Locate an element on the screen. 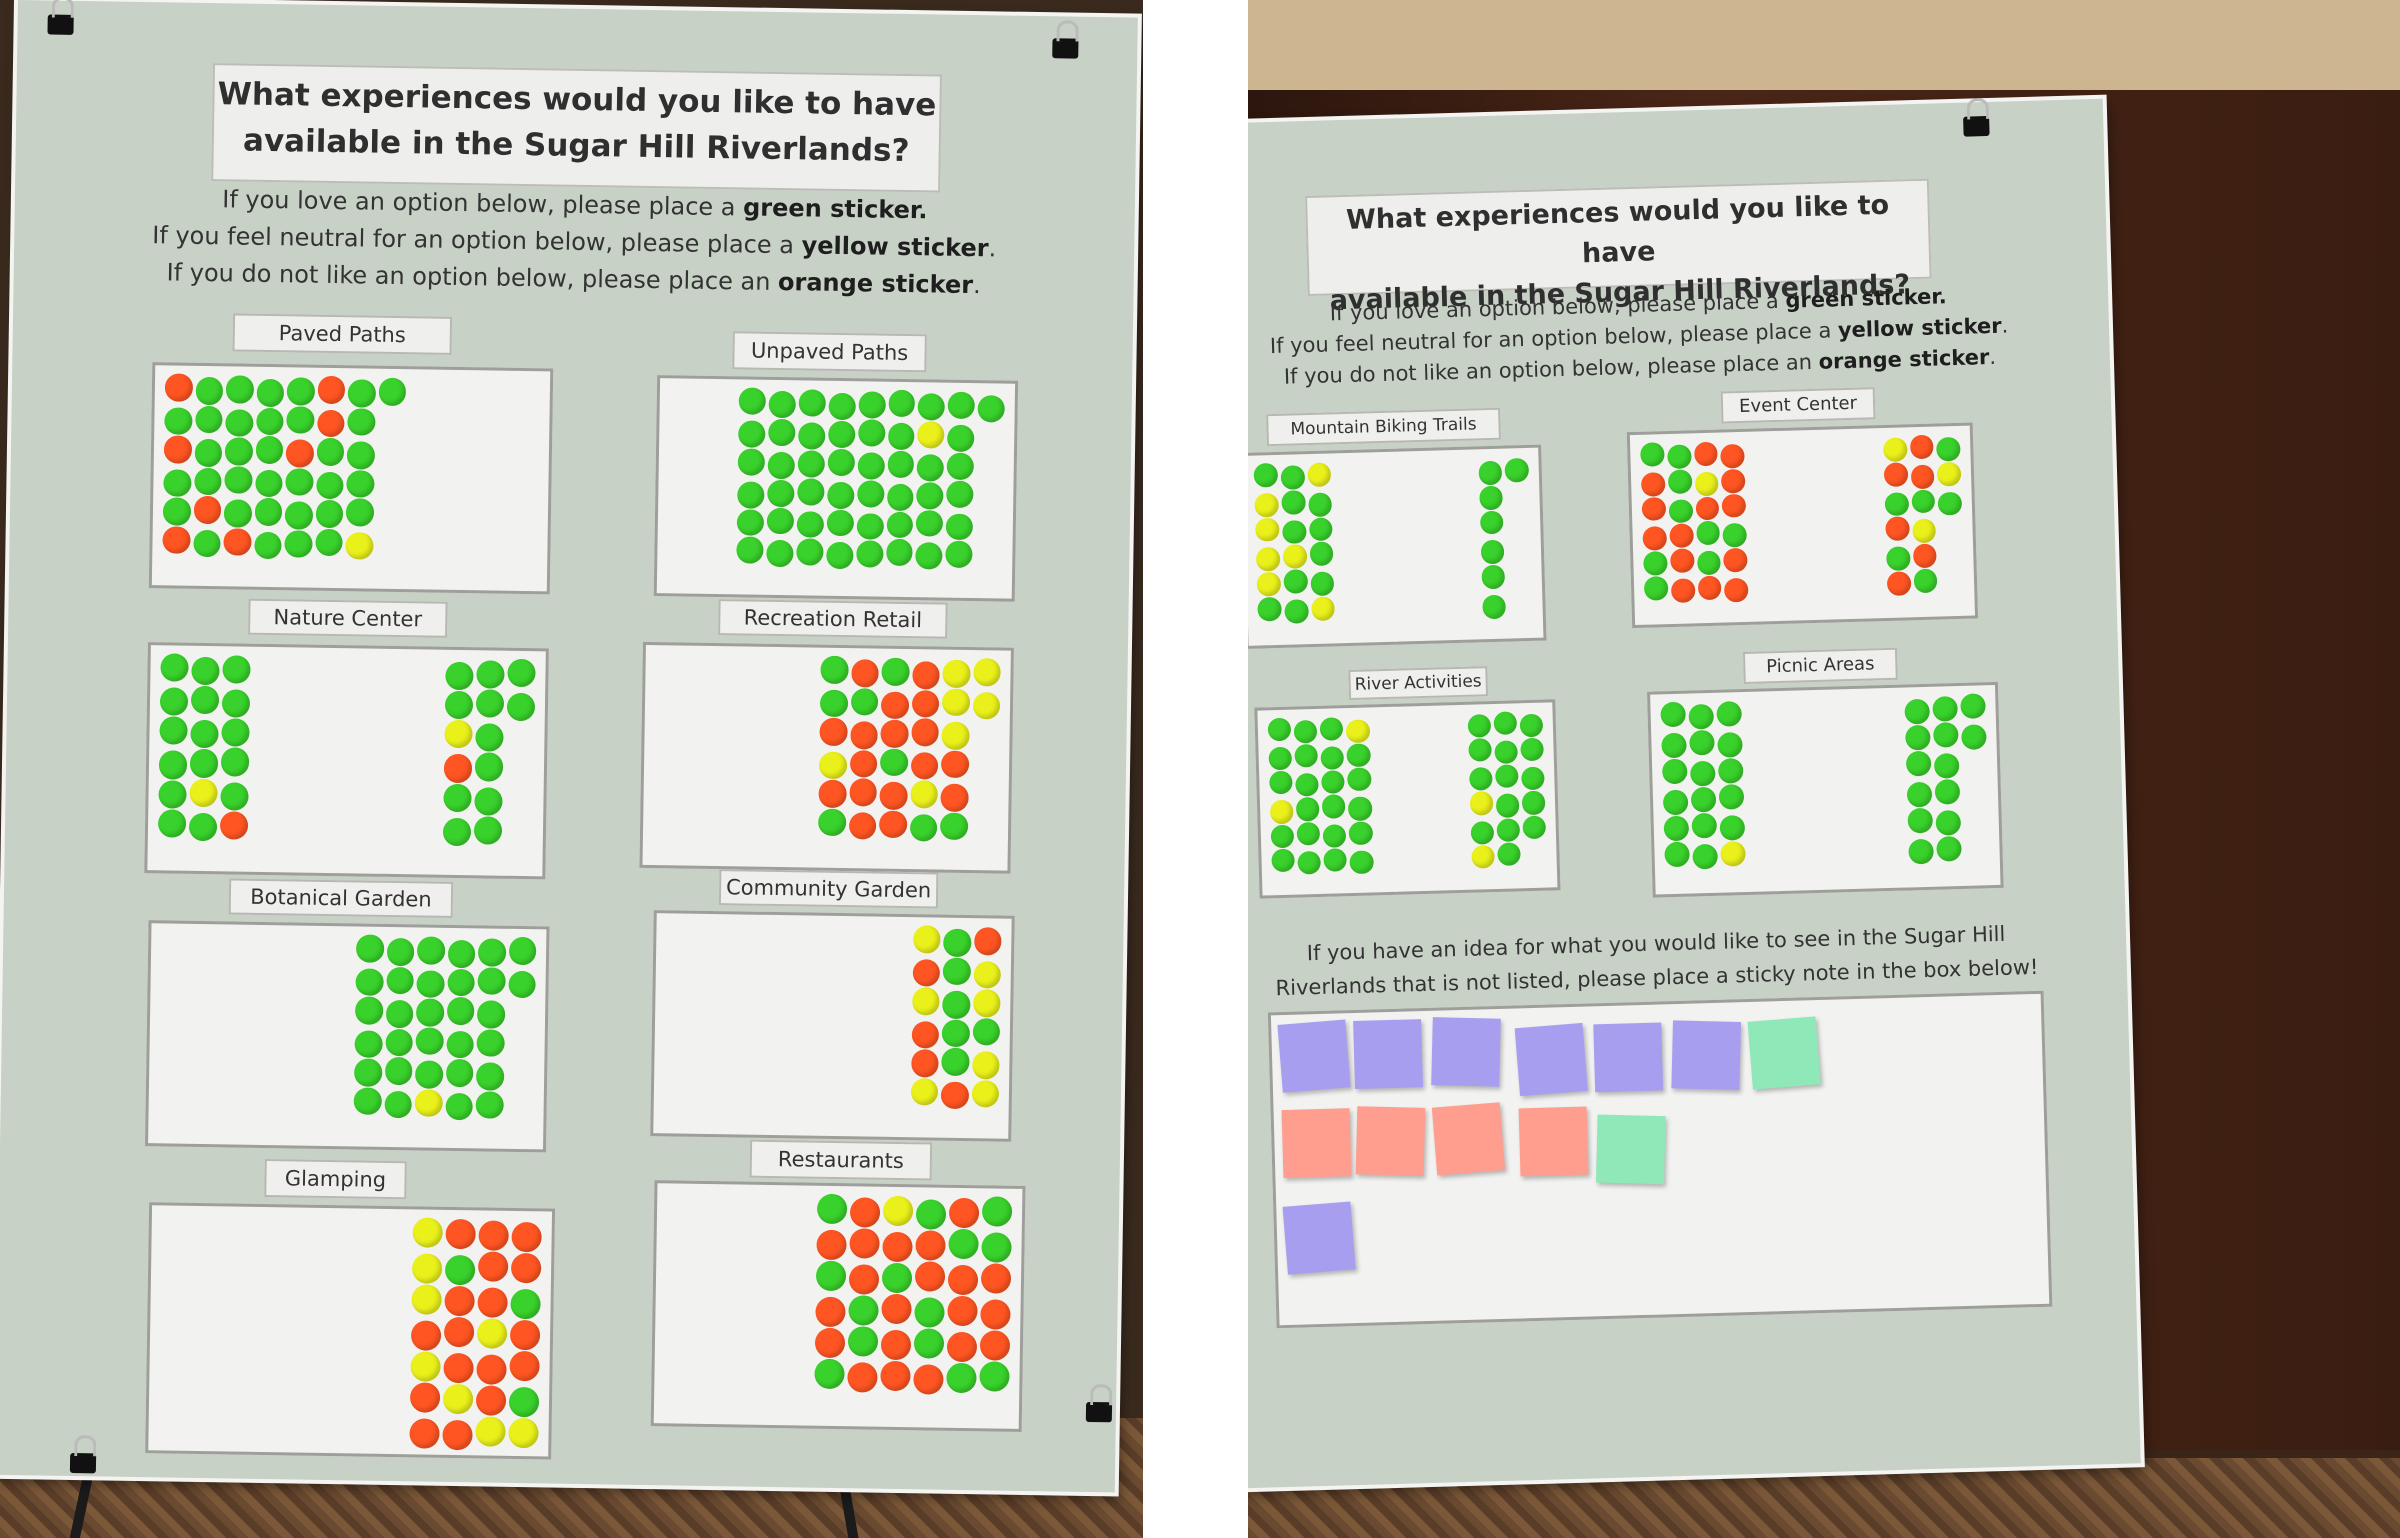 This screenshot has height=1538, width=2400. board-glamping is located at coordinates (350, 1331).